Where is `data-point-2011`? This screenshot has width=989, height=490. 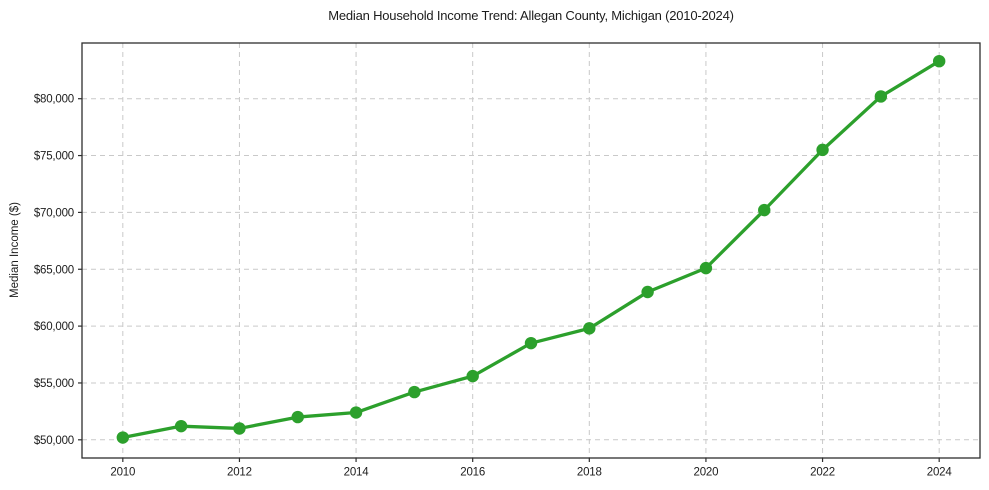
data-point-2011 is located at coordinates (181, 426).